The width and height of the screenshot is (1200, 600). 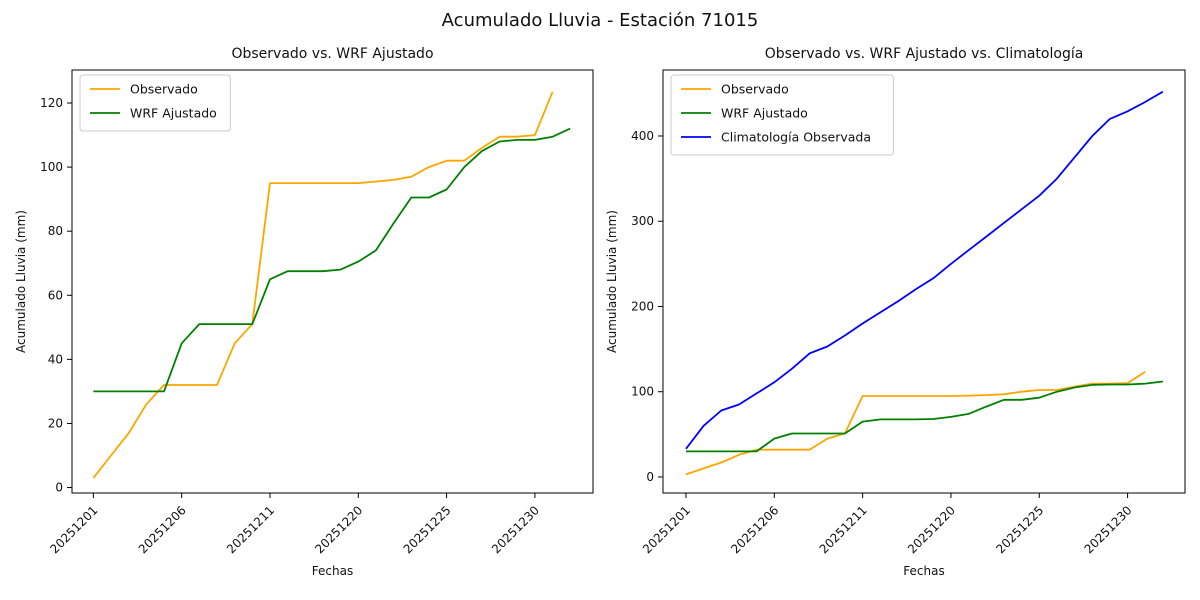 I want to click on chart-1-x-tick-label: 20251230, so click(x=1108, y=529).